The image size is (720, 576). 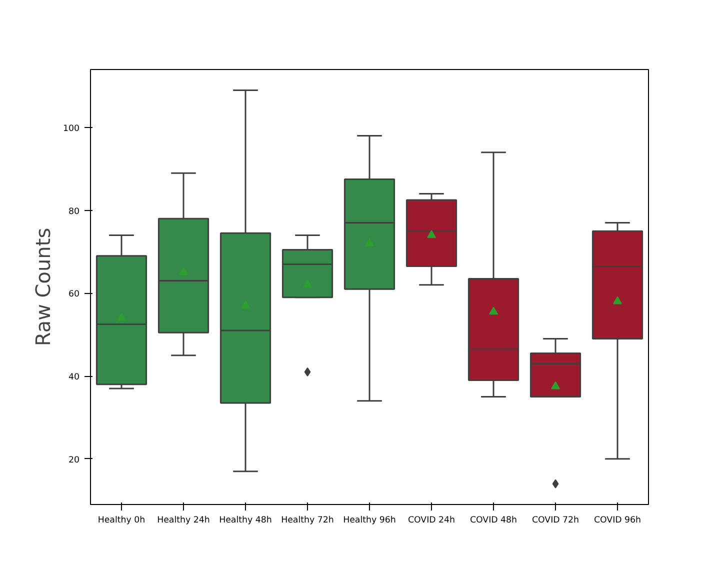 I want to click on x-tick-label: Healthy 96h, so click(x=369, y=521).